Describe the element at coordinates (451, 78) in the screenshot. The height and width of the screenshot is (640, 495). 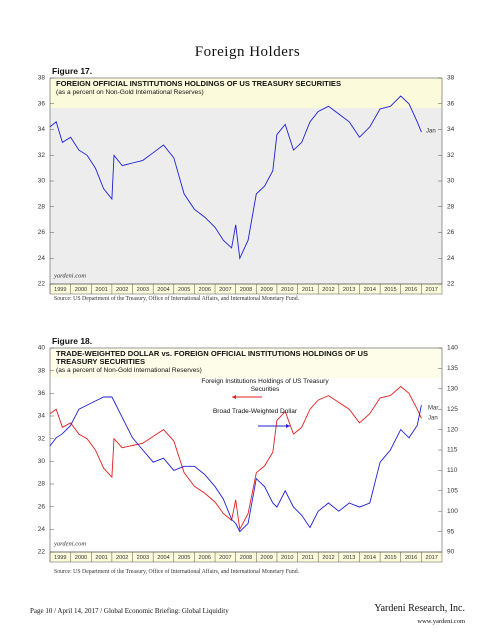
I see `y-tick-label-right: 38` at that location.